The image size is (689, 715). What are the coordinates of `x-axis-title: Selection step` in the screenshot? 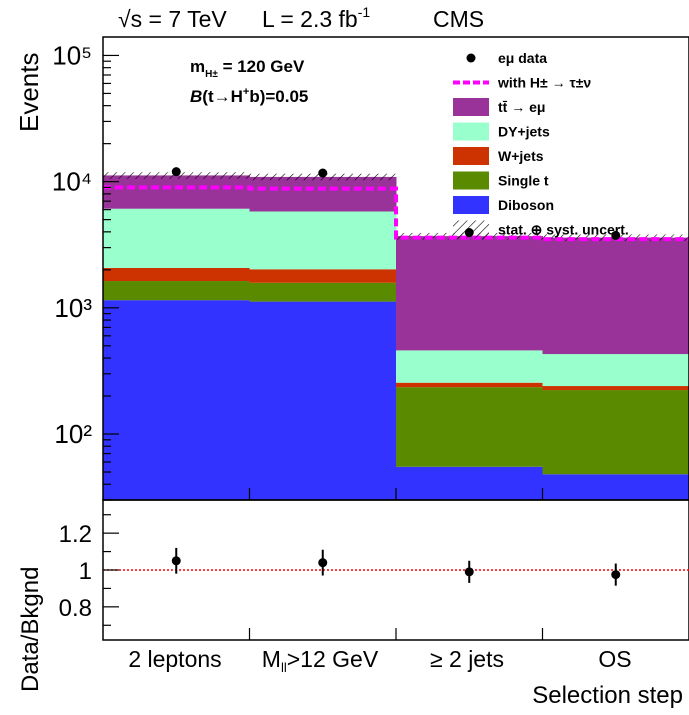 It's located at (607, 695).